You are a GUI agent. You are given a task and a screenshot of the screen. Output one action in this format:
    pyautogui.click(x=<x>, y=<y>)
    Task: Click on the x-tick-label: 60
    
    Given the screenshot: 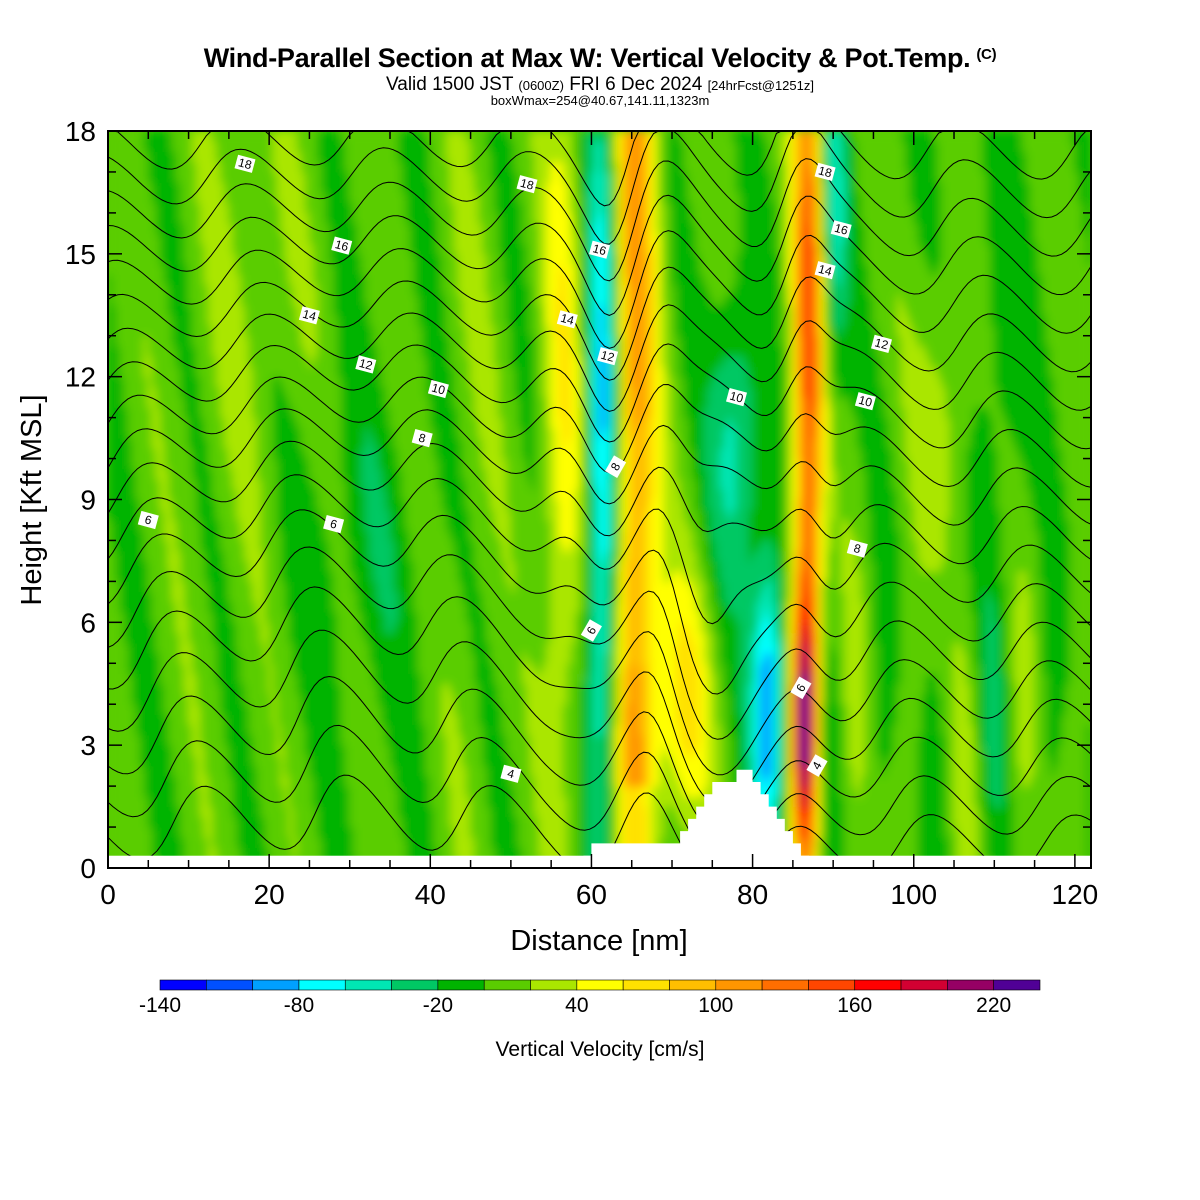 What is the action you would take?
    pyautogui.click(x=591, y=894)
    